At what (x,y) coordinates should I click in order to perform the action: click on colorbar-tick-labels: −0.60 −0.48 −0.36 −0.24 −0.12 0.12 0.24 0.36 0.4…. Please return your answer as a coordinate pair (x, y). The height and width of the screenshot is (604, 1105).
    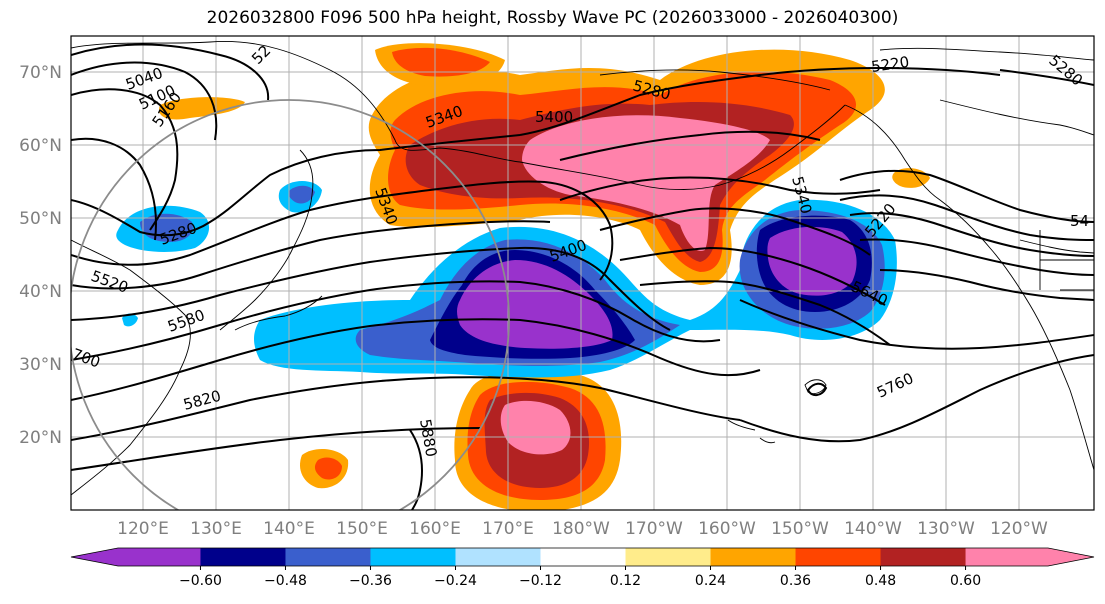
    Looking at the image, I should click on (580, 577).